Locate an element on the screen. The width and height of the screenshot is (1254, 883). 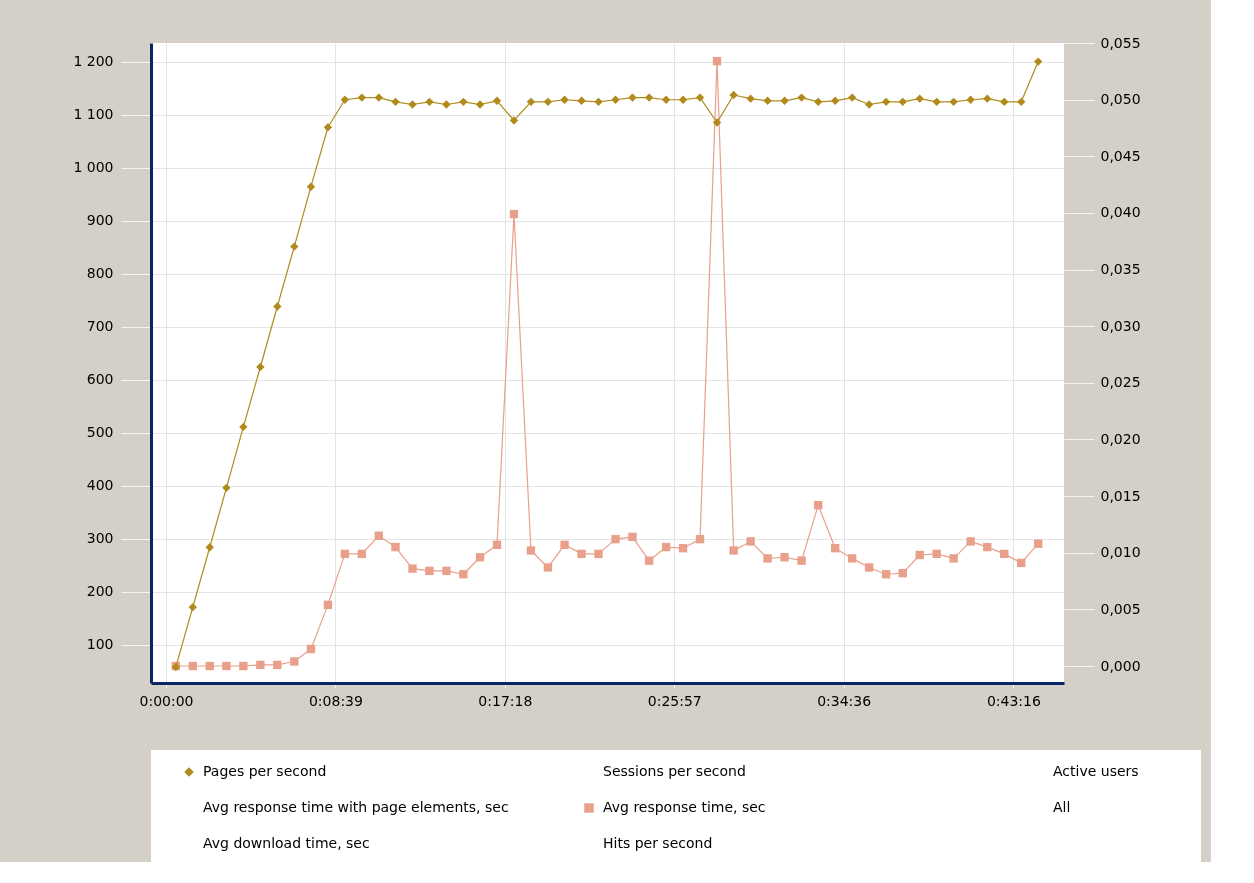
legend-label: Pages per second is located at coordinates (265, 771).